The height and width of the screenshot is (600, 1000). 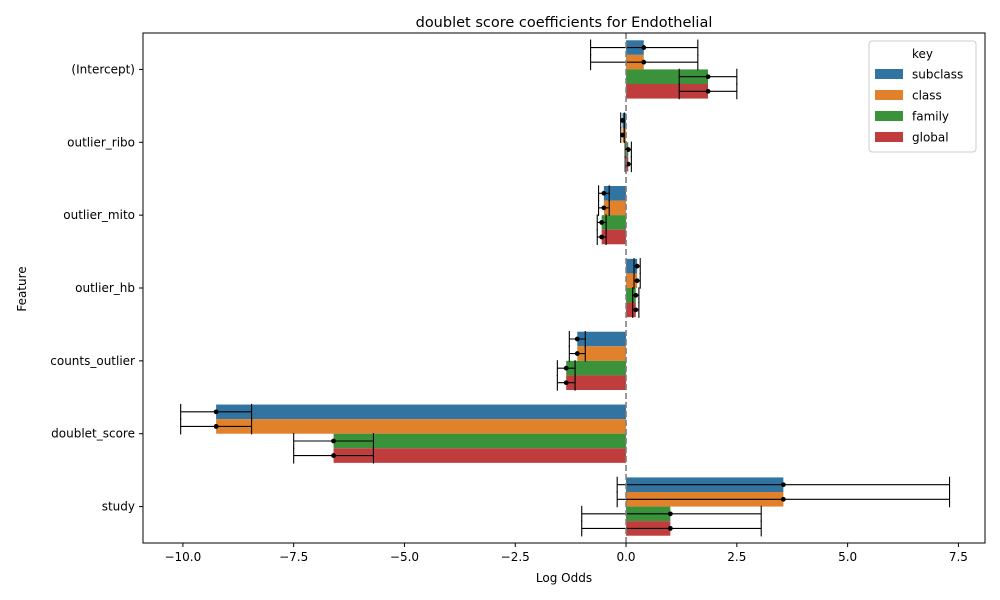 I want to click on point-class-study, so click(x=783, y=499).